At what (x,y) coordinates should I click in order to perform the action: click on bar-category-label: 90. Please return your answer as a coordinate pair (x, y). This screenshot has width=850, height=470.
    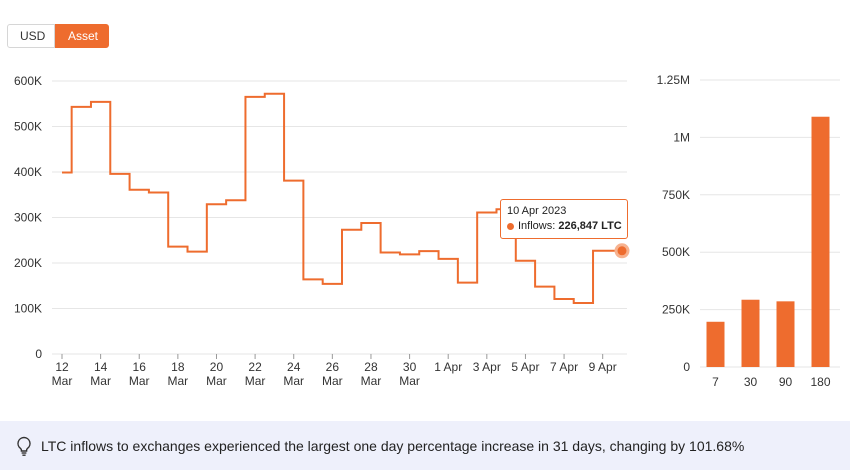
    Looking at the image, I should click on (786, 382).